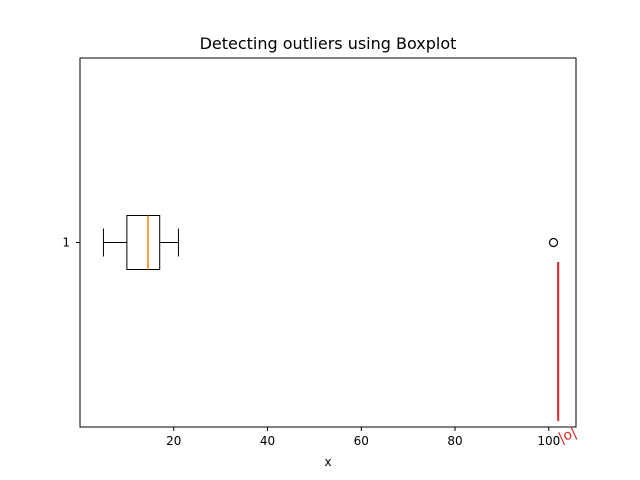 Image resolution: width=640 pixels, height=480 pixels. What do you see at coordinates (66, 243) in the screenshot?
I see `y-tick-label: 1` at bounding box center [66, 243].